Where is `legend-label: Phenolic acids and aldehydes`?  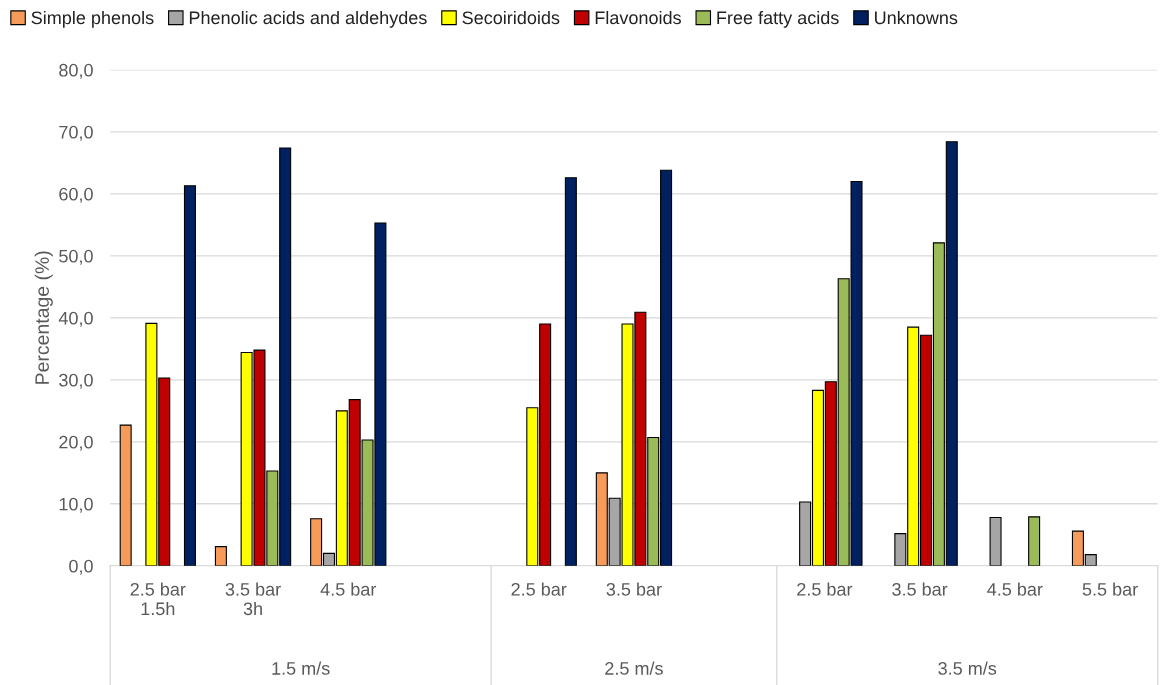 legend-label: Phenolic acids and aldehydes is located at coordinates (308, 19).